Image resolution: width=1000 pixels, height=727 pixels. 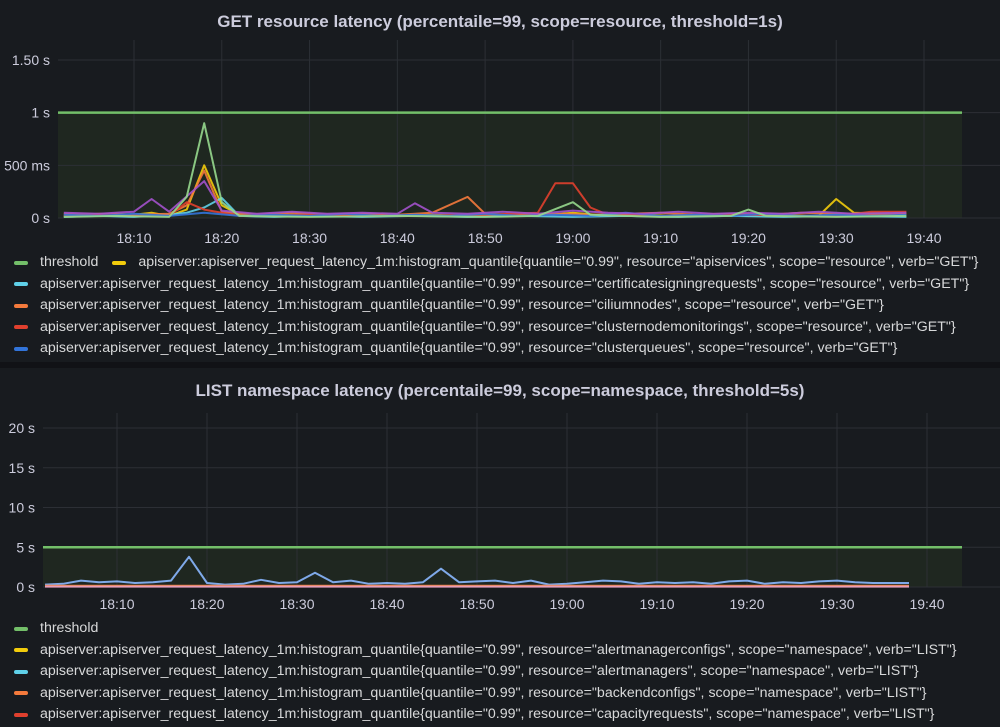 What do you see at coordinates (22, 468) in the screenshot?
I see `y-tick-label: 15 s` at bounding box center [22, 468].